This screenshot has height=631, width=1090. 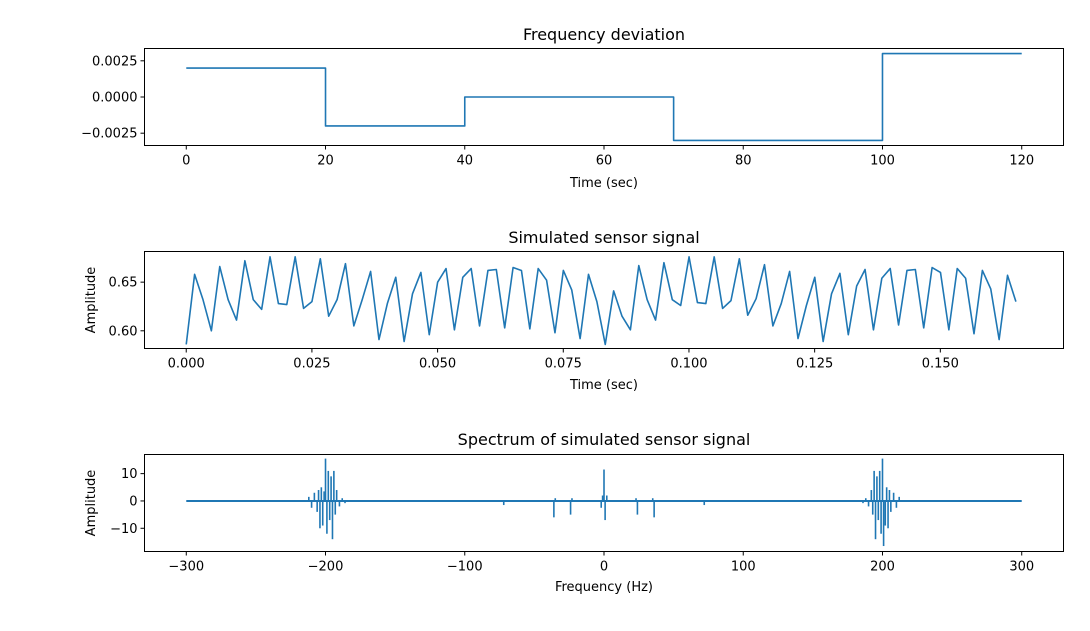 What do you see at coordinates (563, 364) in the screenshot?
I see `x-tick-label: 0.075` at bounding box center [563, 364].